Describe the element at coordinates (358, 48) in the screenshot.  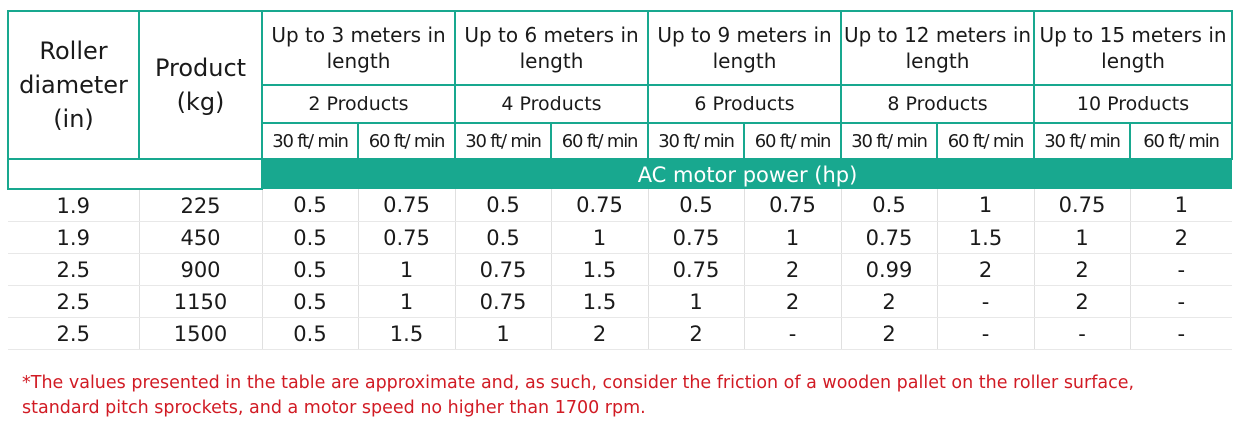
I see `length-header-3m: Up to 3 meters in length` at that location.